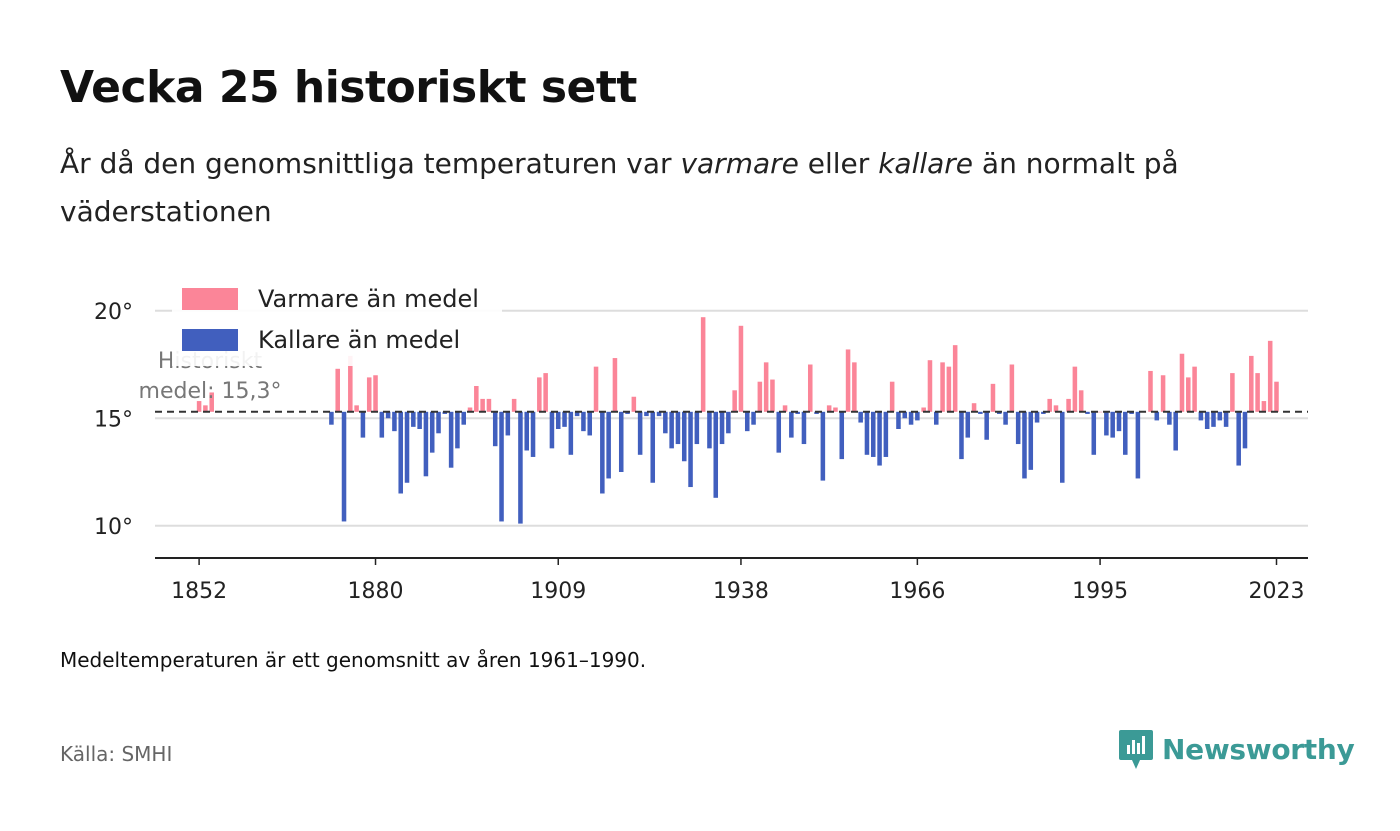 This screenshot has width=1400, height=831. What do you see at coordinates (116, 754) in the screenshot?
I see `source-credit: Källa: SMHI` at bounding box center [116, 754].